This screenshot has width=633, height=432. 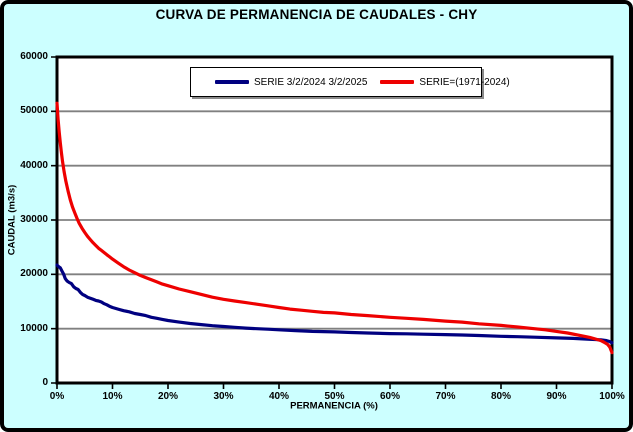 I want to click on legend-item-serie-2024: SERIE 3/2/2024 3/2/2025, so click(x=291, y=82).